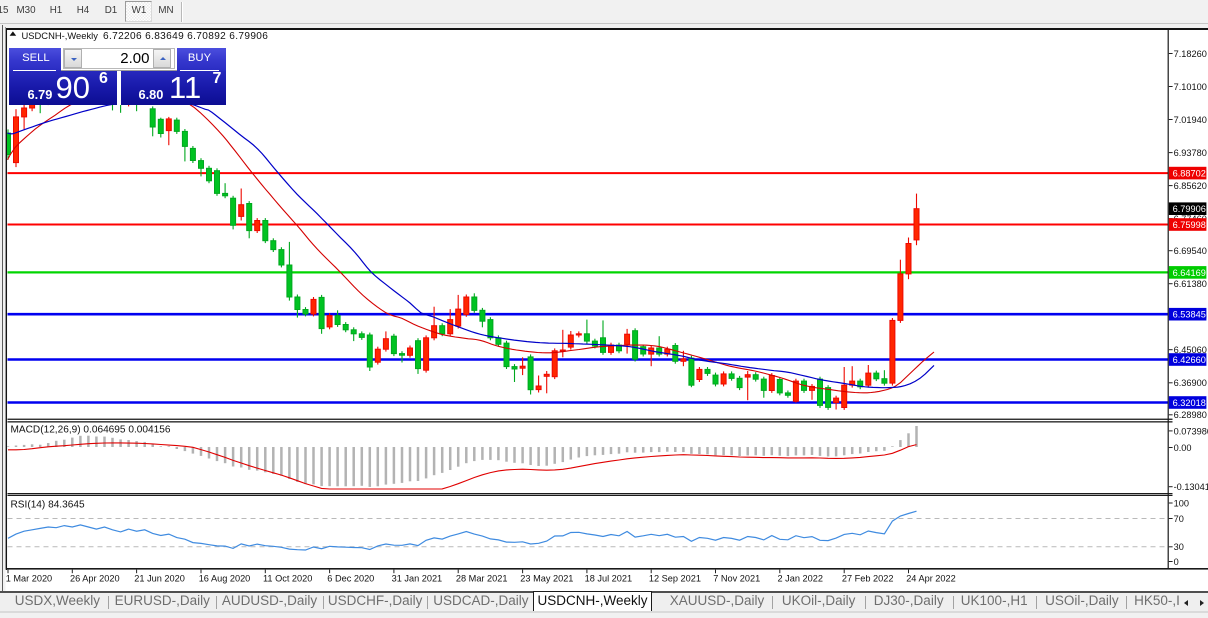 This screenshot has width=1208, height=618. What do you see at coordinates (868, 579) in the screenshot?
I see `svg-text: 27 Feb 2022` at bounding box center [868, 579].